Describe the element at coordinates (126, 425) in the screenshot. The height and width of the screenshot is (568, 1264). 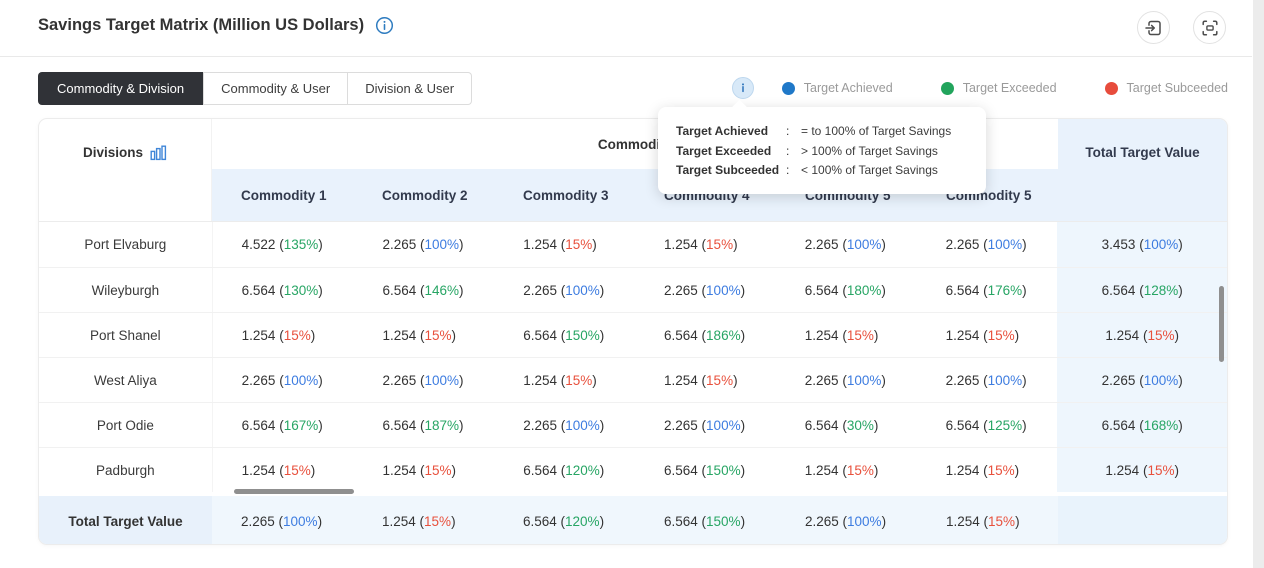
I see `division-name-cell: Port Odie` at that location.